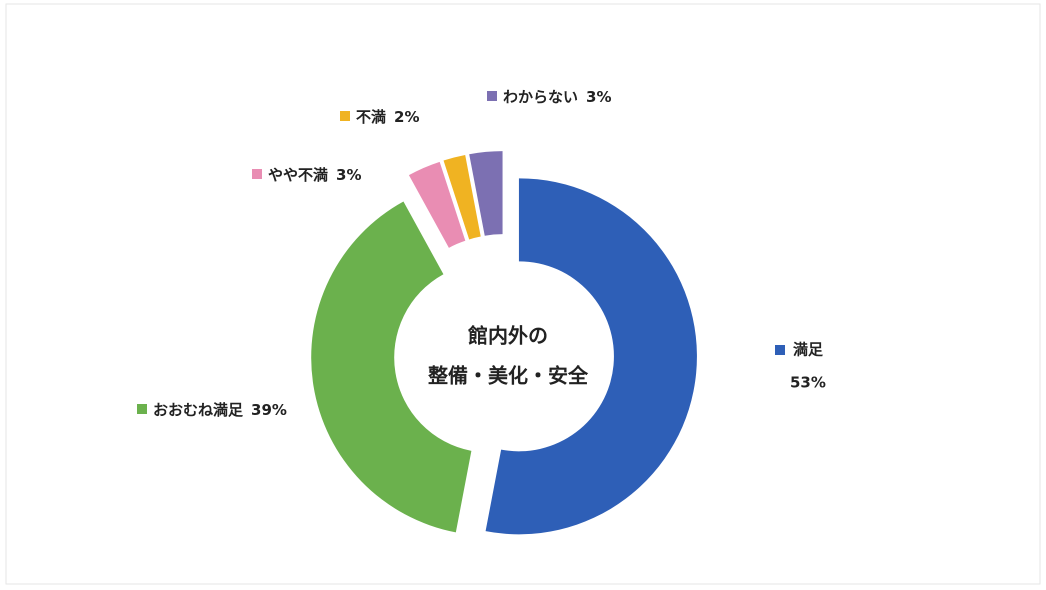  I want to click on center-text: 整備・美化・安全, so click(508, 376).